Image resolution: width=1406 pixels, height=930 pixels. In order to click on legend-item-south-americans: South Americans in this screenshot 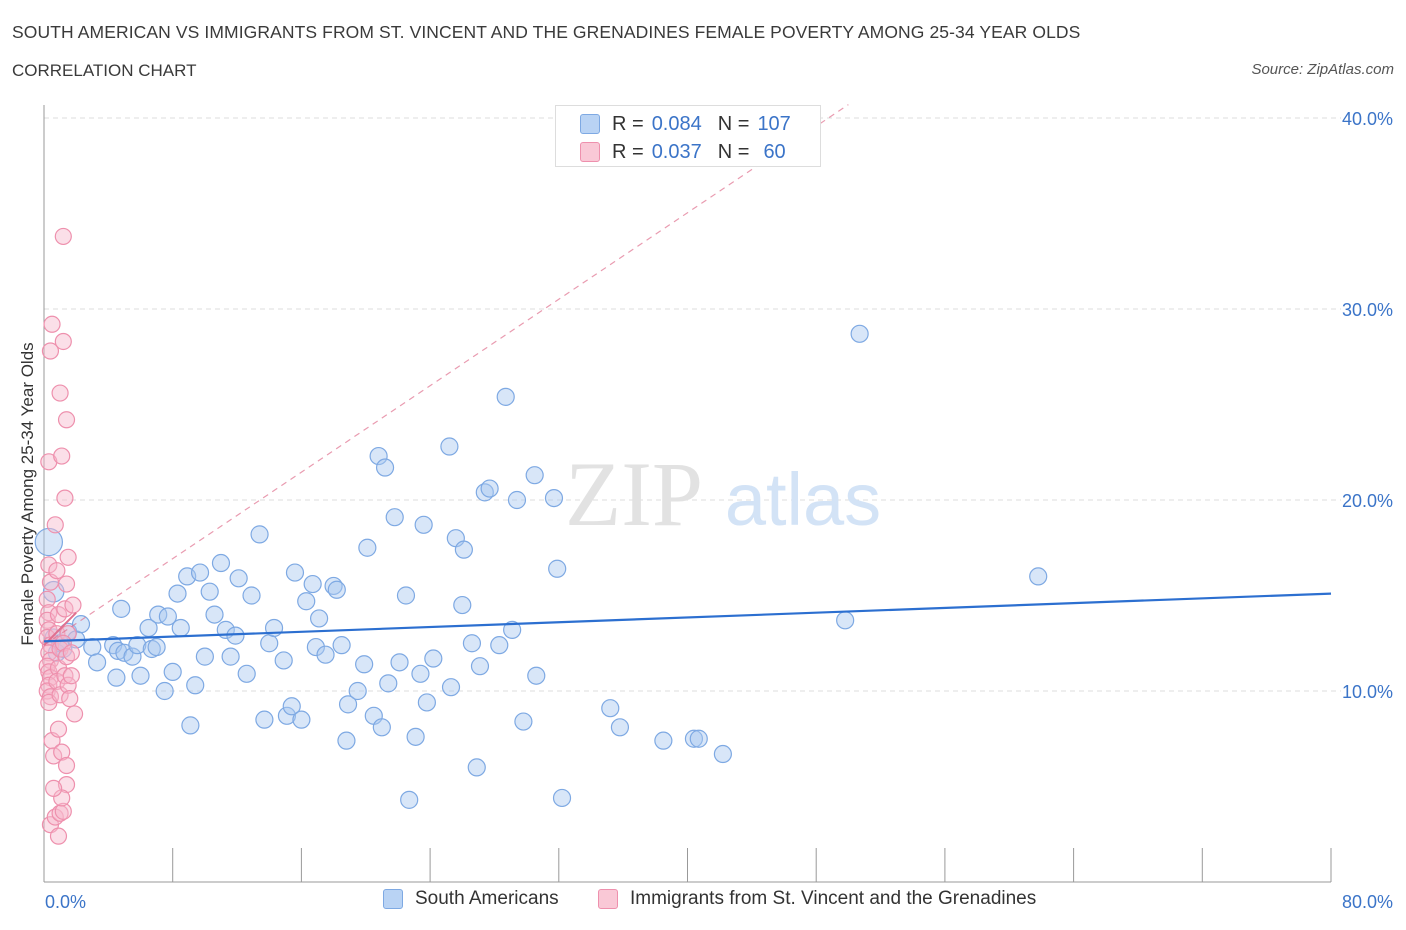, I will do `click(471, 899)`.